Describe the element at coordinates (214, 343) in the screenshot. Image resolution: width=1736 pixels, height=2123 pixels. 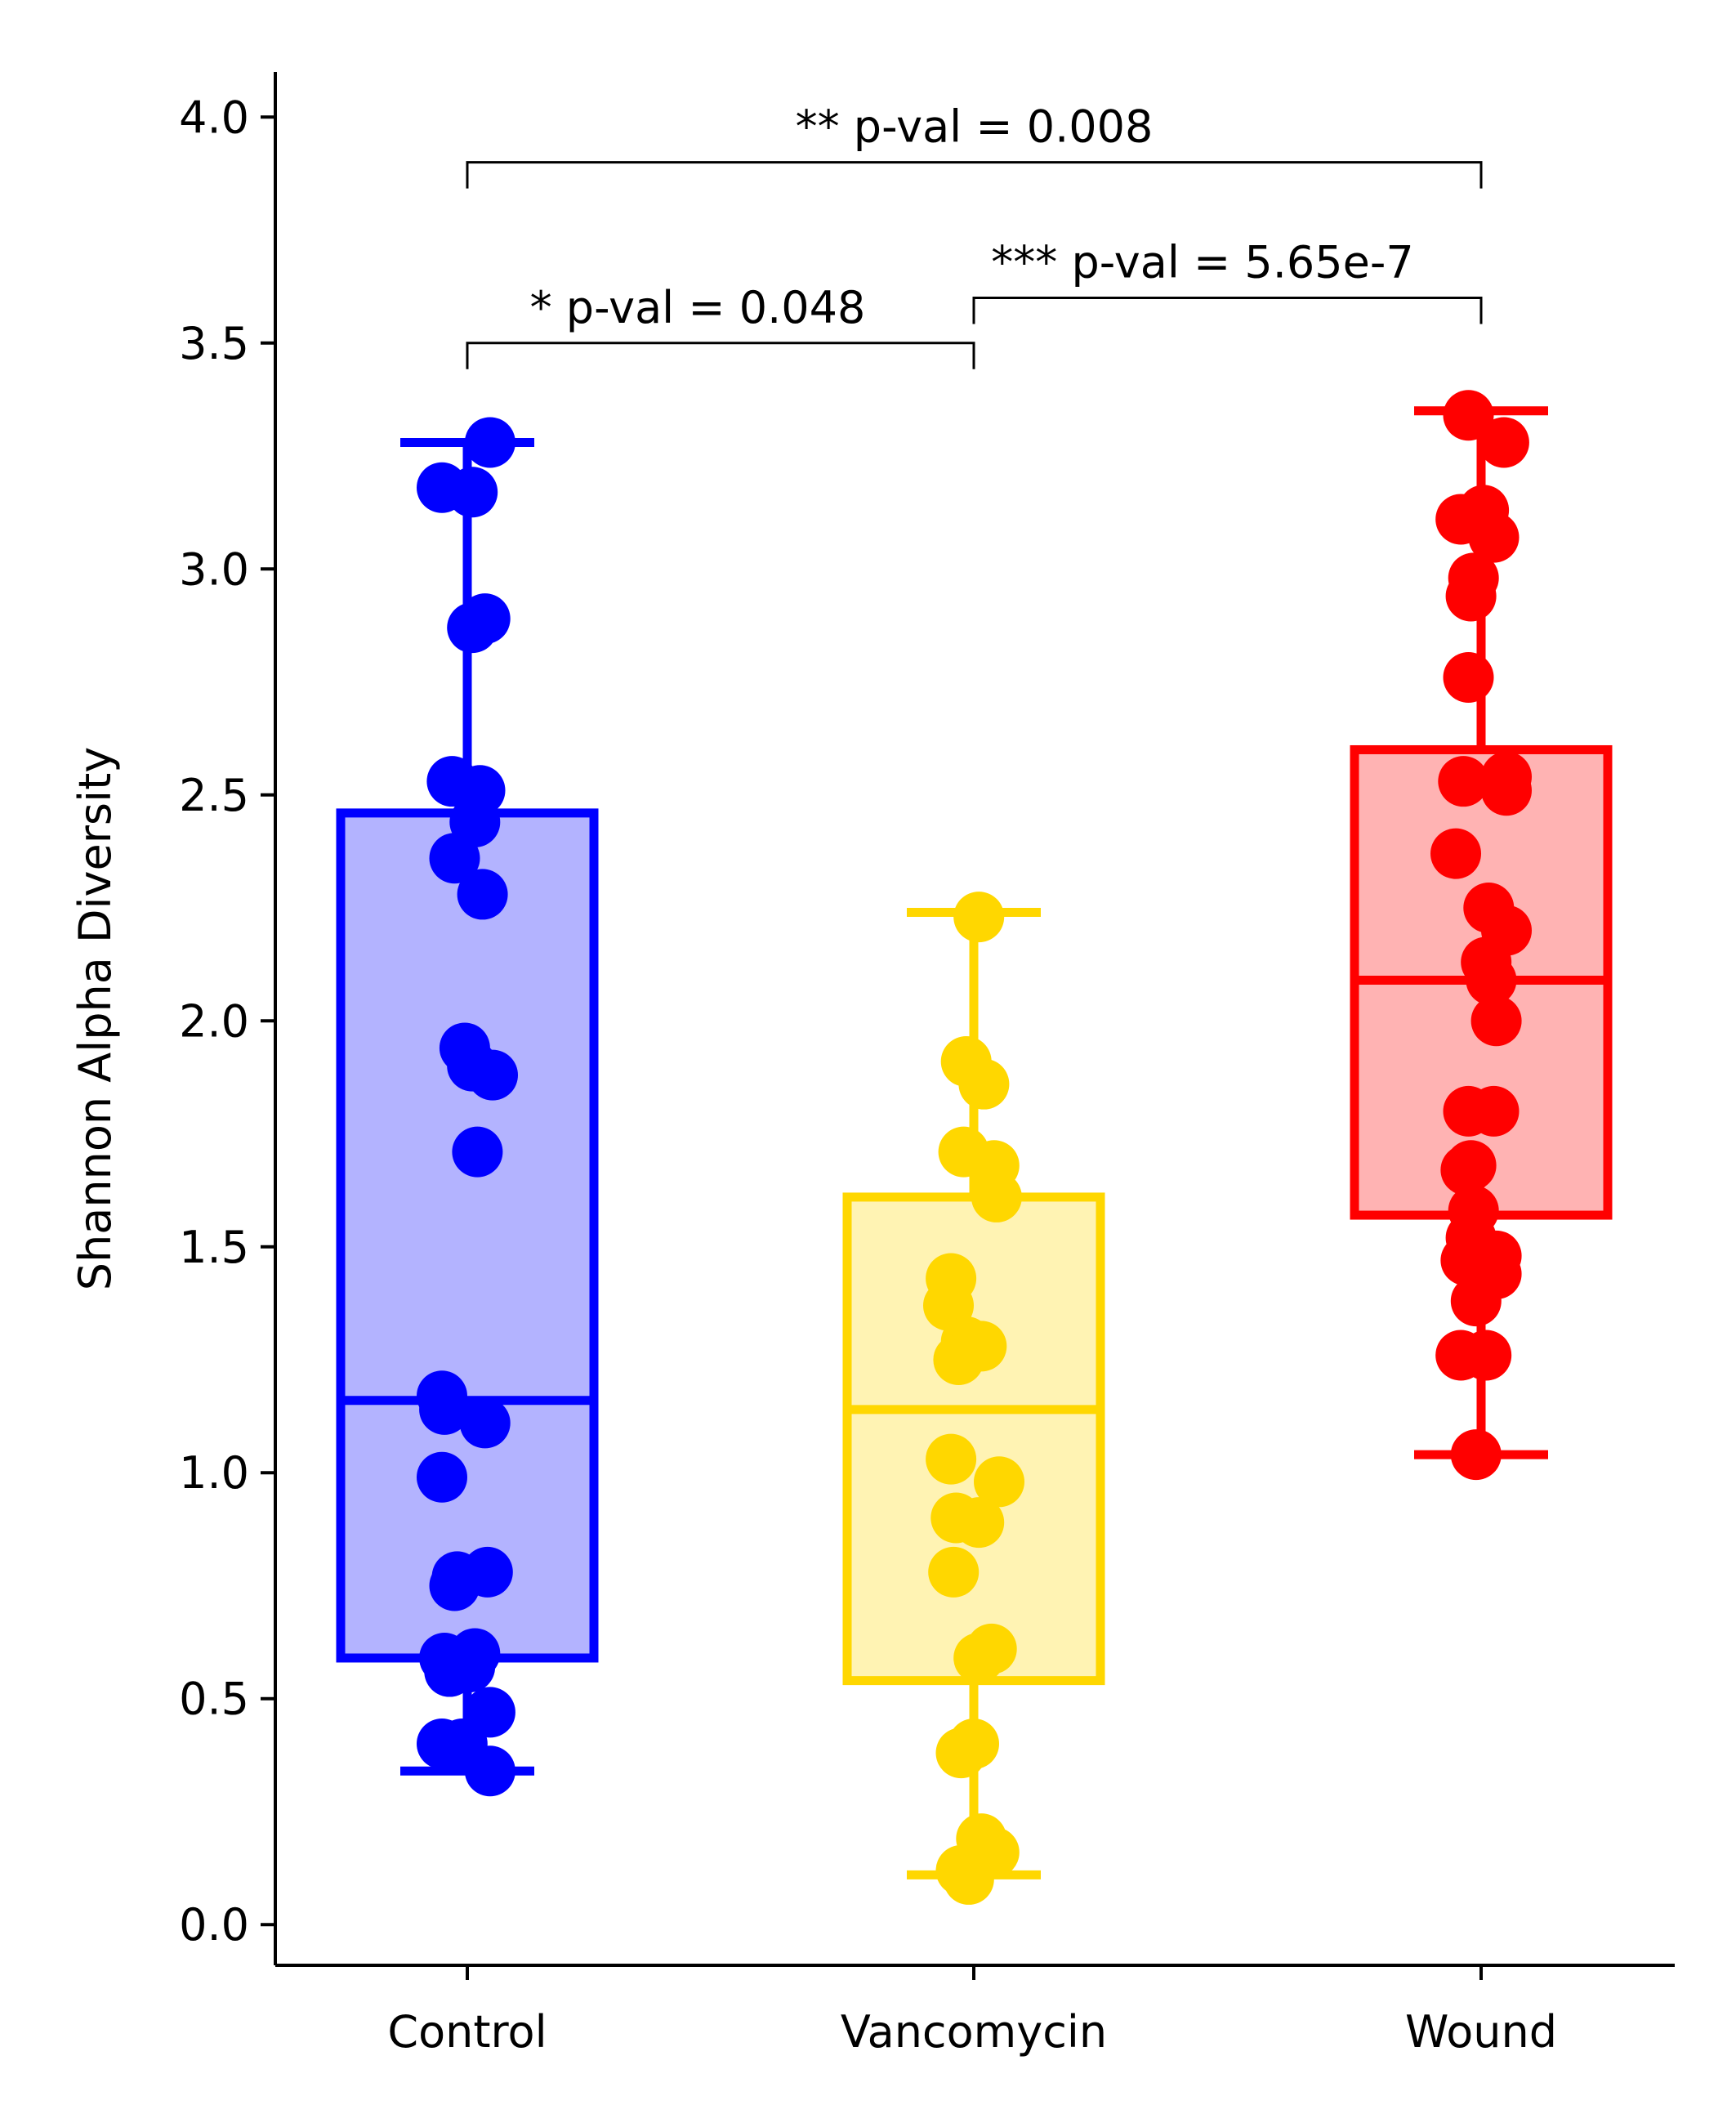
I see `y-tick-label: 3.5` at that location.